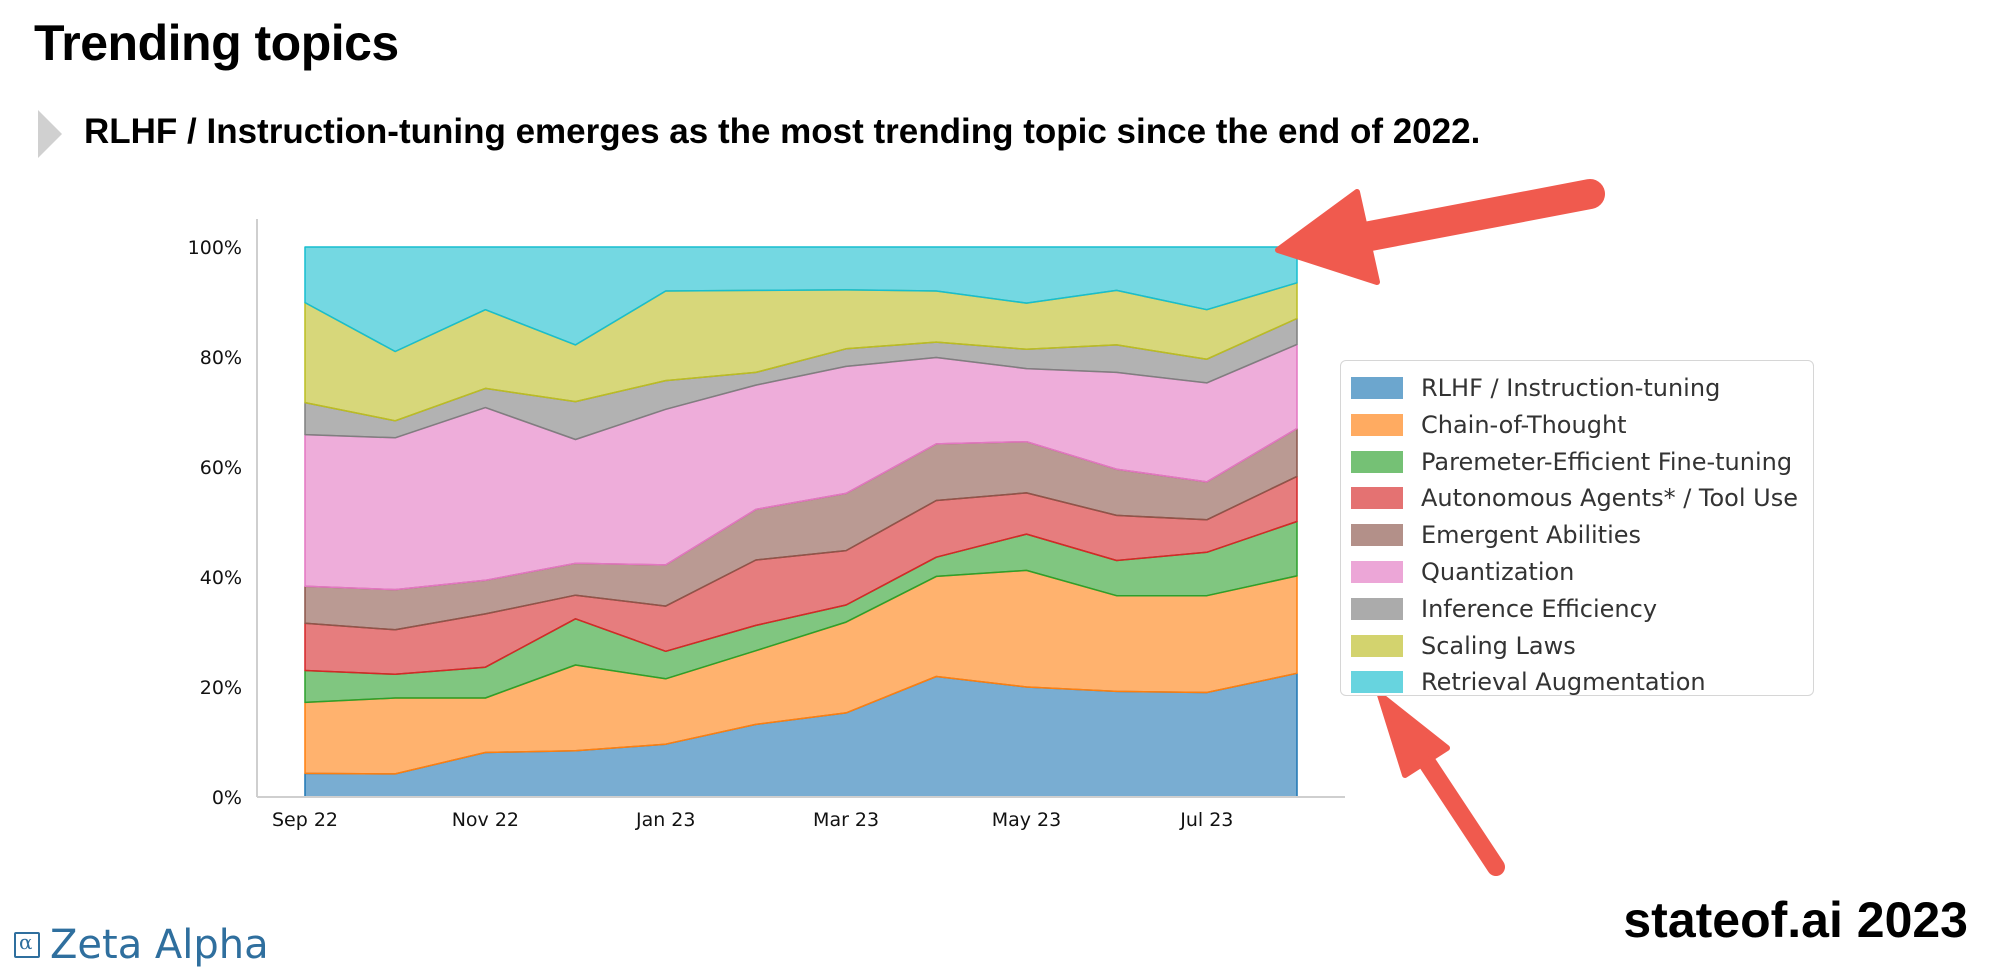 The image size is (2000, 977). Describe the element at coordinates (221, 358) in the screenshot. I see `y-tick-label: 80%` at that location.